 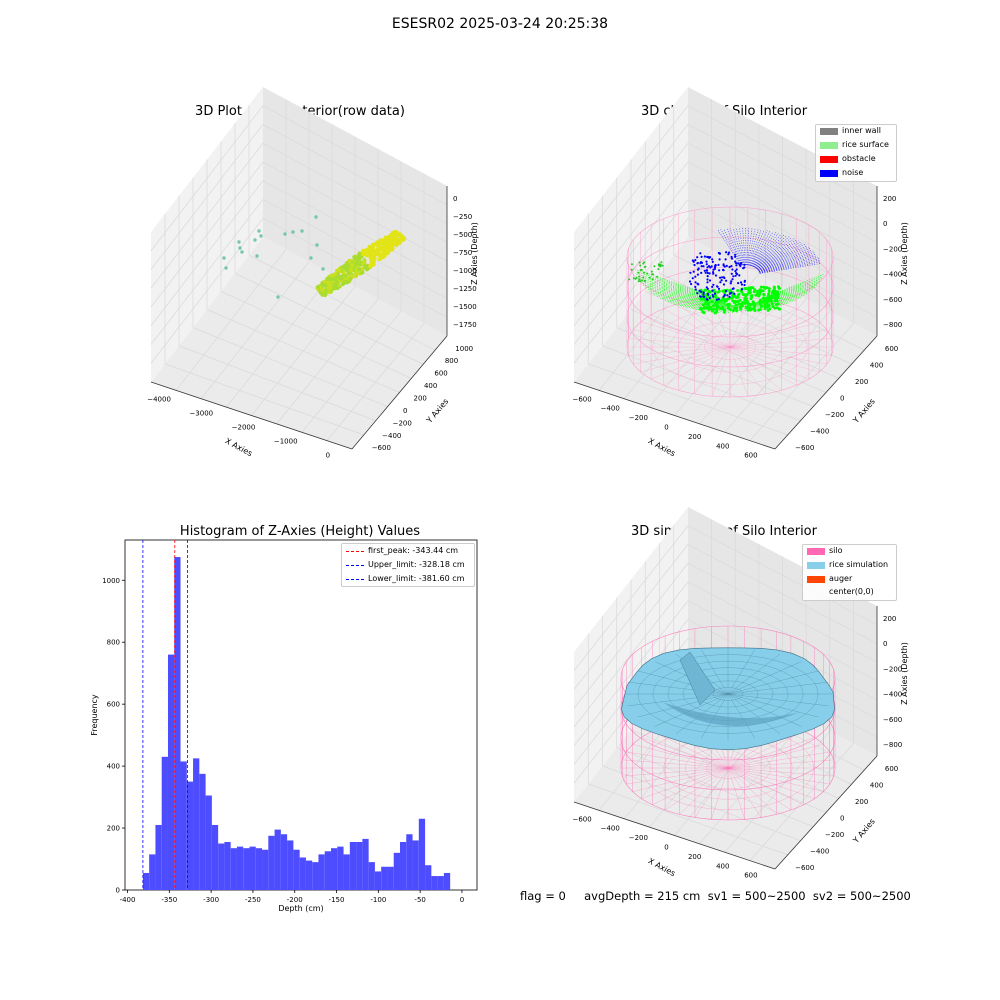 What do you see at coordinates (829, 131) in the screenshot?
I see `inner-wall-swatch` at bounding box center [829, 131].